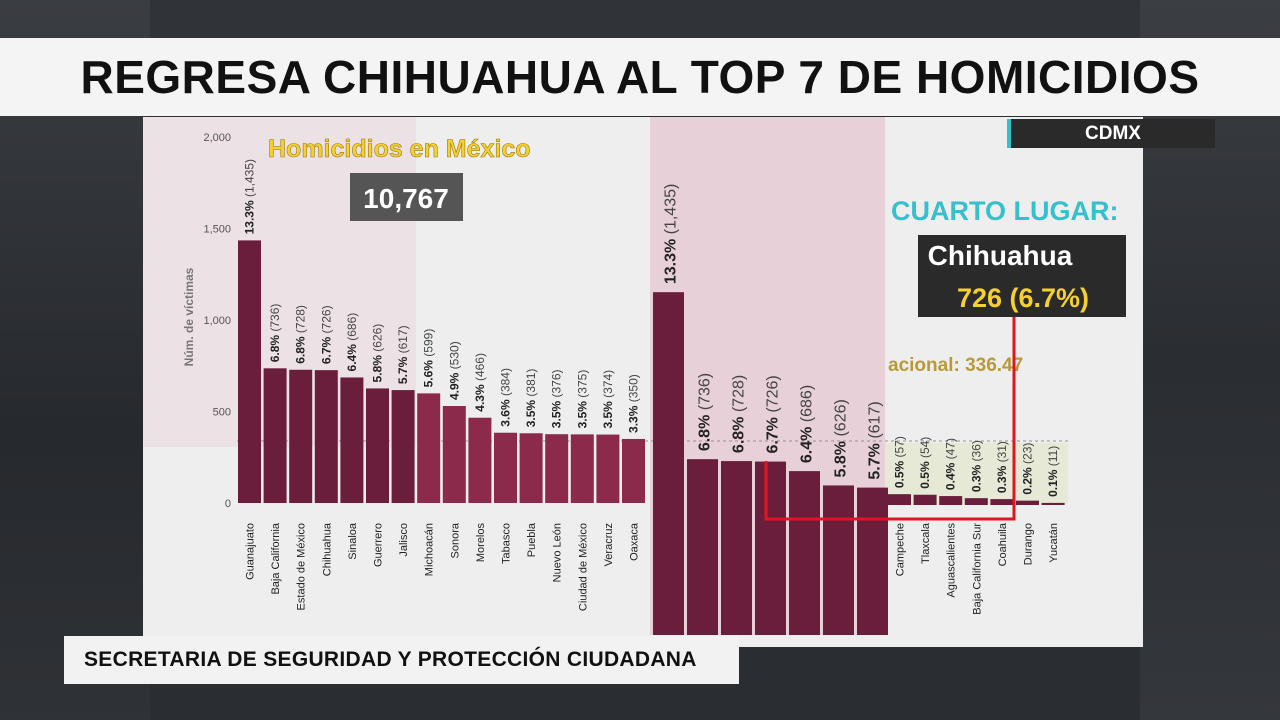  Describe the element at coordinates (301, 436) in the screenshot. I see `bar-estado-de-m-xico` at that location.